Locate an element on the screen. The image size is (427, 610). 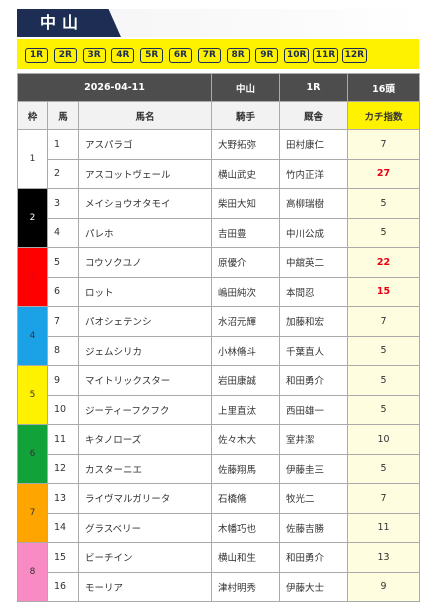
table-row: 12 カスターニエ 佐藤翔馬 伊藤圭三 5 is located at coordinates (219, 468).